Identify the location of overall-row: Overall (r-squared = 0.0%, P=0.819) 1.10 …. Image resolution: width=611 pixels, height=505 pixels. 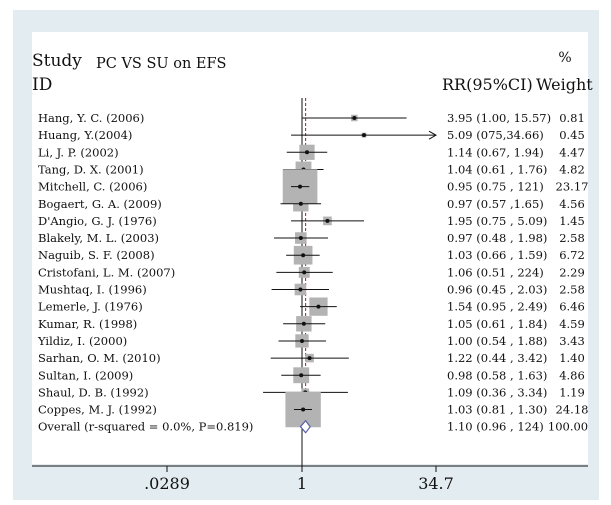
(313, 427).